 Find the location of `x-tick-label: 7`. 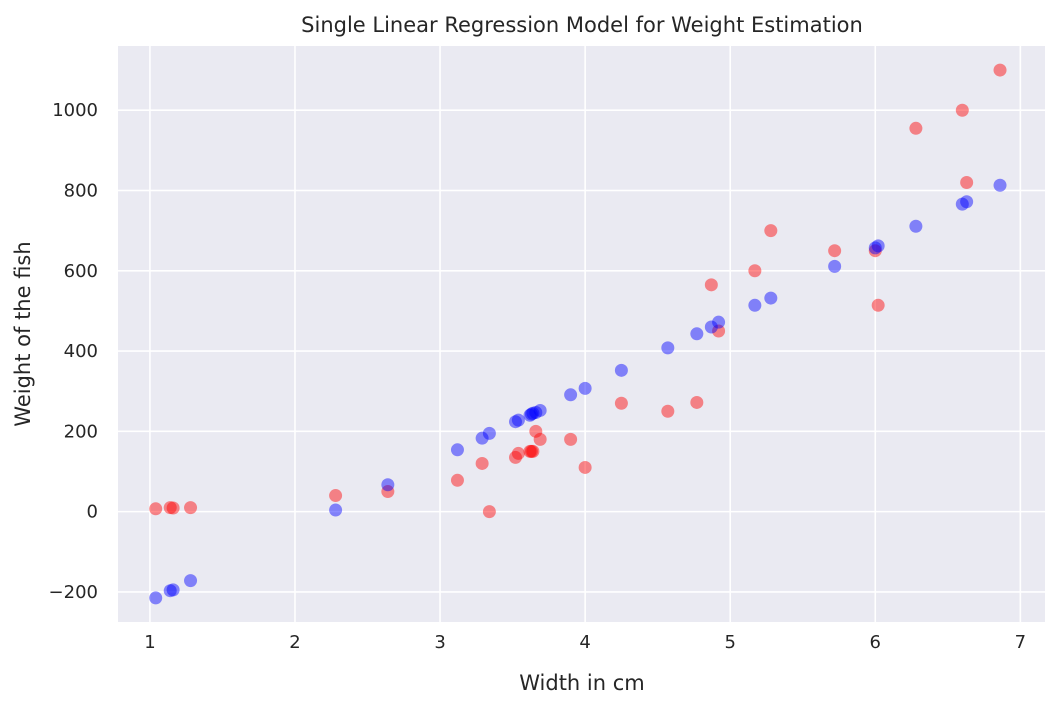

x-tick-label: 7 is located at coordinates (1020, 642).